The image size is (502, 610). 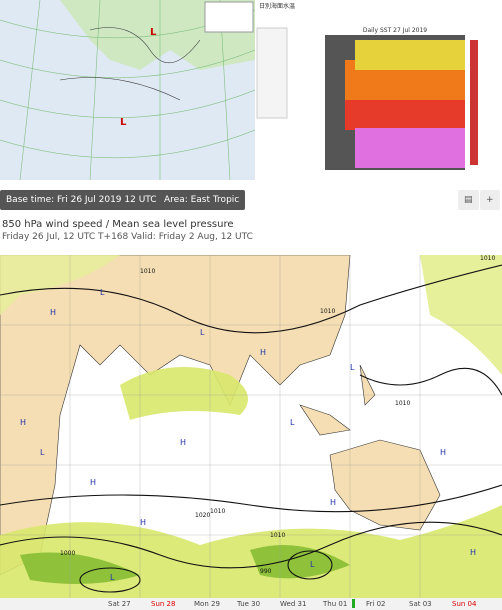 What do you see at coordinates (202, 200) in the screenshot?
I see `area-button: Area: East Tropic` at bounding box center [202, 200].